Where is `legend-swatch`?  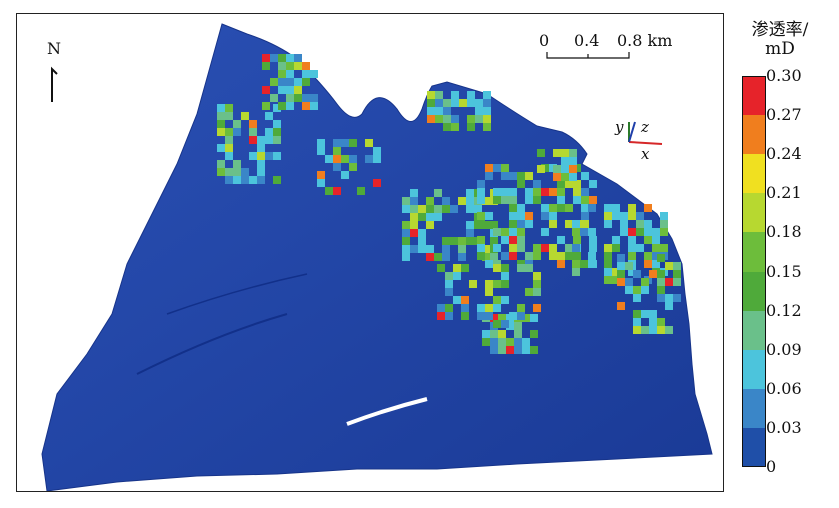 legend-swatch is located at coordinates (754, 96).